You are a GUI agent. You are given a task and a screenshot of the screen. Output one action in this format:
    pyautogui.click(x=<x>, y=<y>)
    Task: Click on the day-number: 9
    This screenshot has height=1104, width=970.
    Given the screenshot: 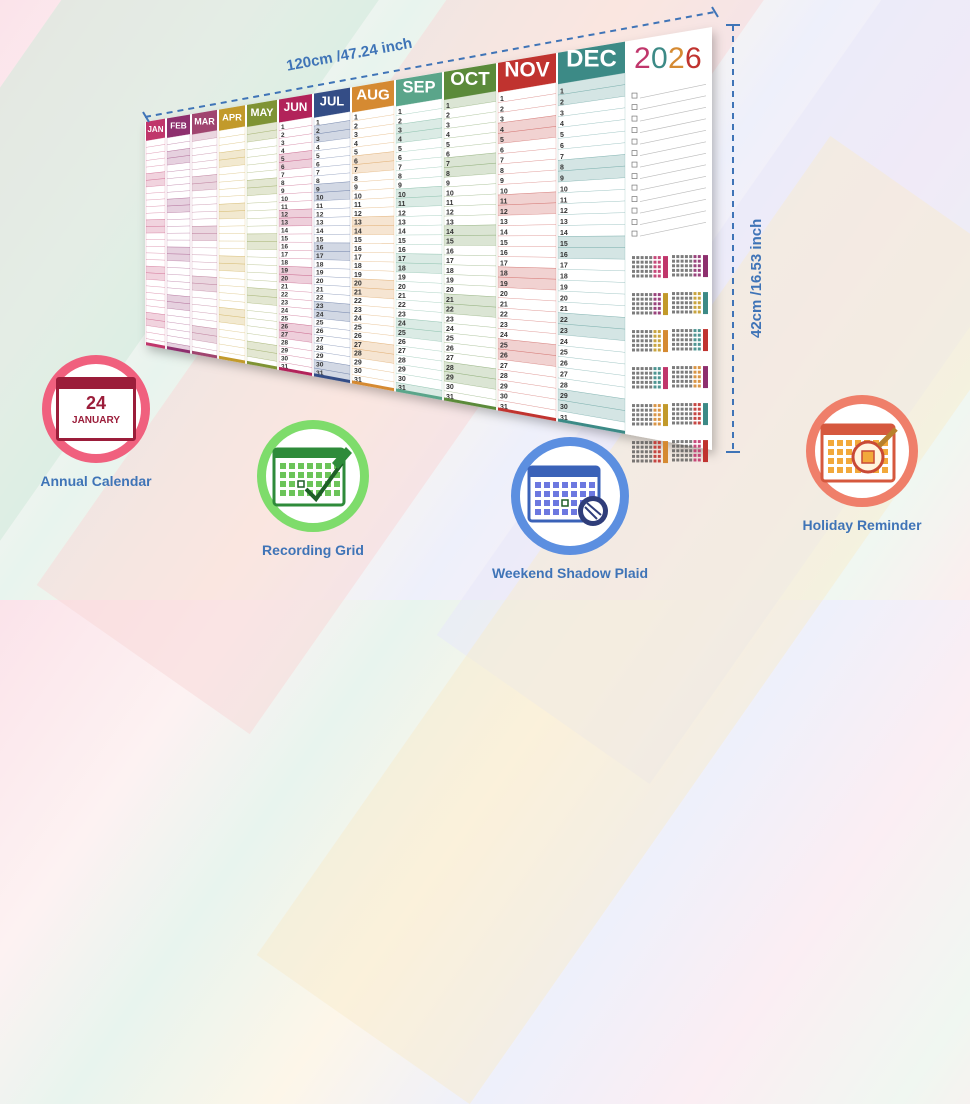 What is the action you would take?
    pyautogui.click(x=283, y=191)
    